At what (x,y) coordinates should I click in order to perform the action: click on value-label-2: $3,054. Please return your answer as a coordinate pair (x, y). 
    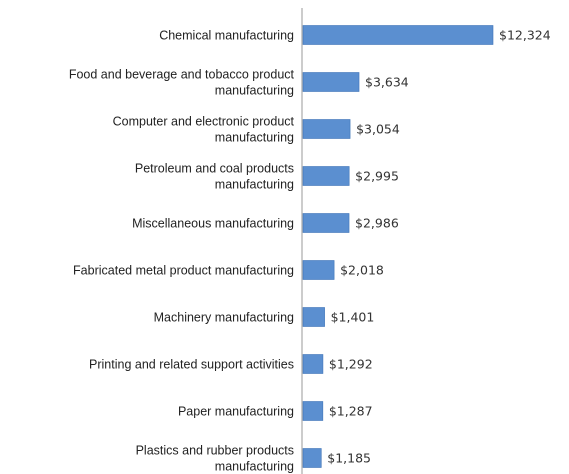
    Looking at the image, I should click on (378, 129).